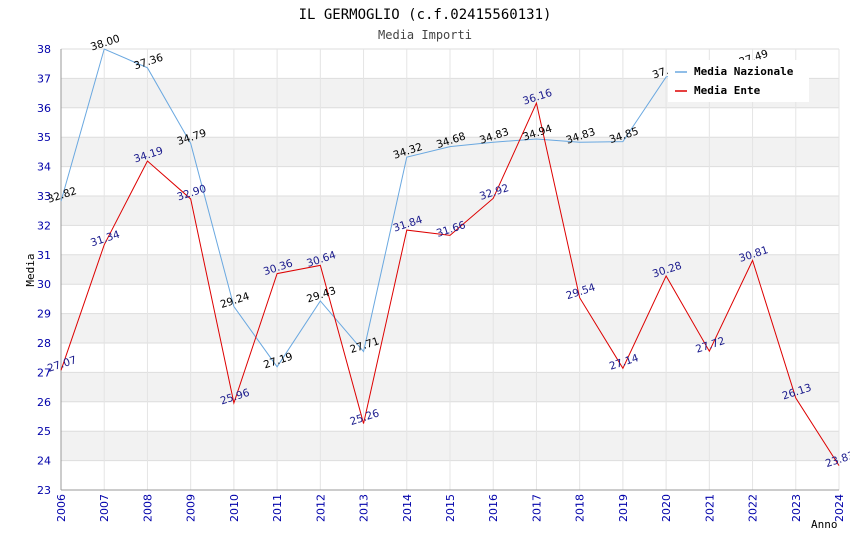 Image resolution: width=850 pixels, height=550 pixels. Describe the element at coordinates (147, 508) in the screenshot. I see `x-tick-label: 2008` at that location.